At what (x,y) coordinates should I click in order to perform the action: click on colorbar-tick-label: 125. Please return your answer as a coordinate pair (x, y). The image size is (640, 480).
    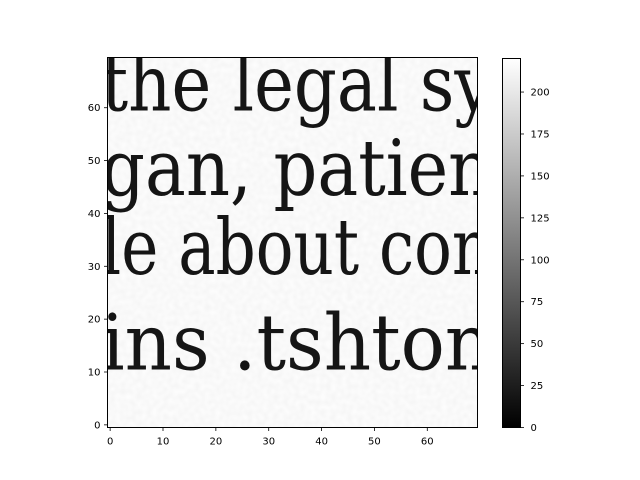
    Looking at the image, I should click on (540, 218).